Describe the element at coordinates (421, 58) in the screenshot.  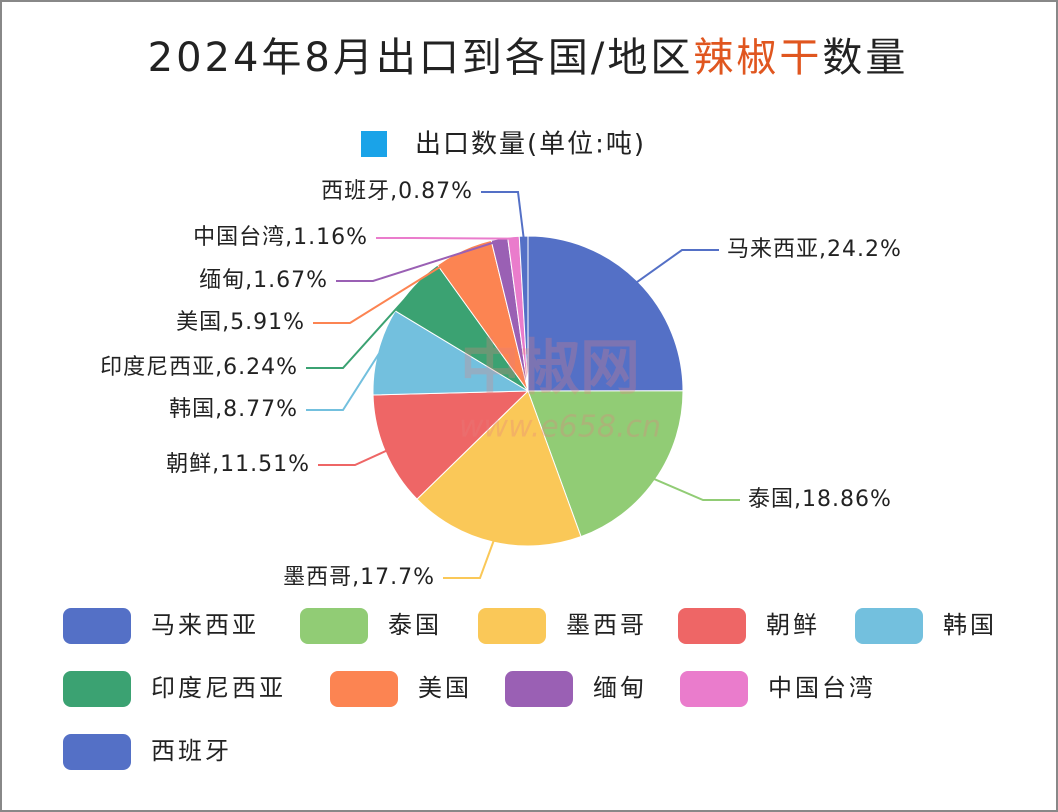
I see `title-part: 2024年8月出口到各国/地区` at that location.